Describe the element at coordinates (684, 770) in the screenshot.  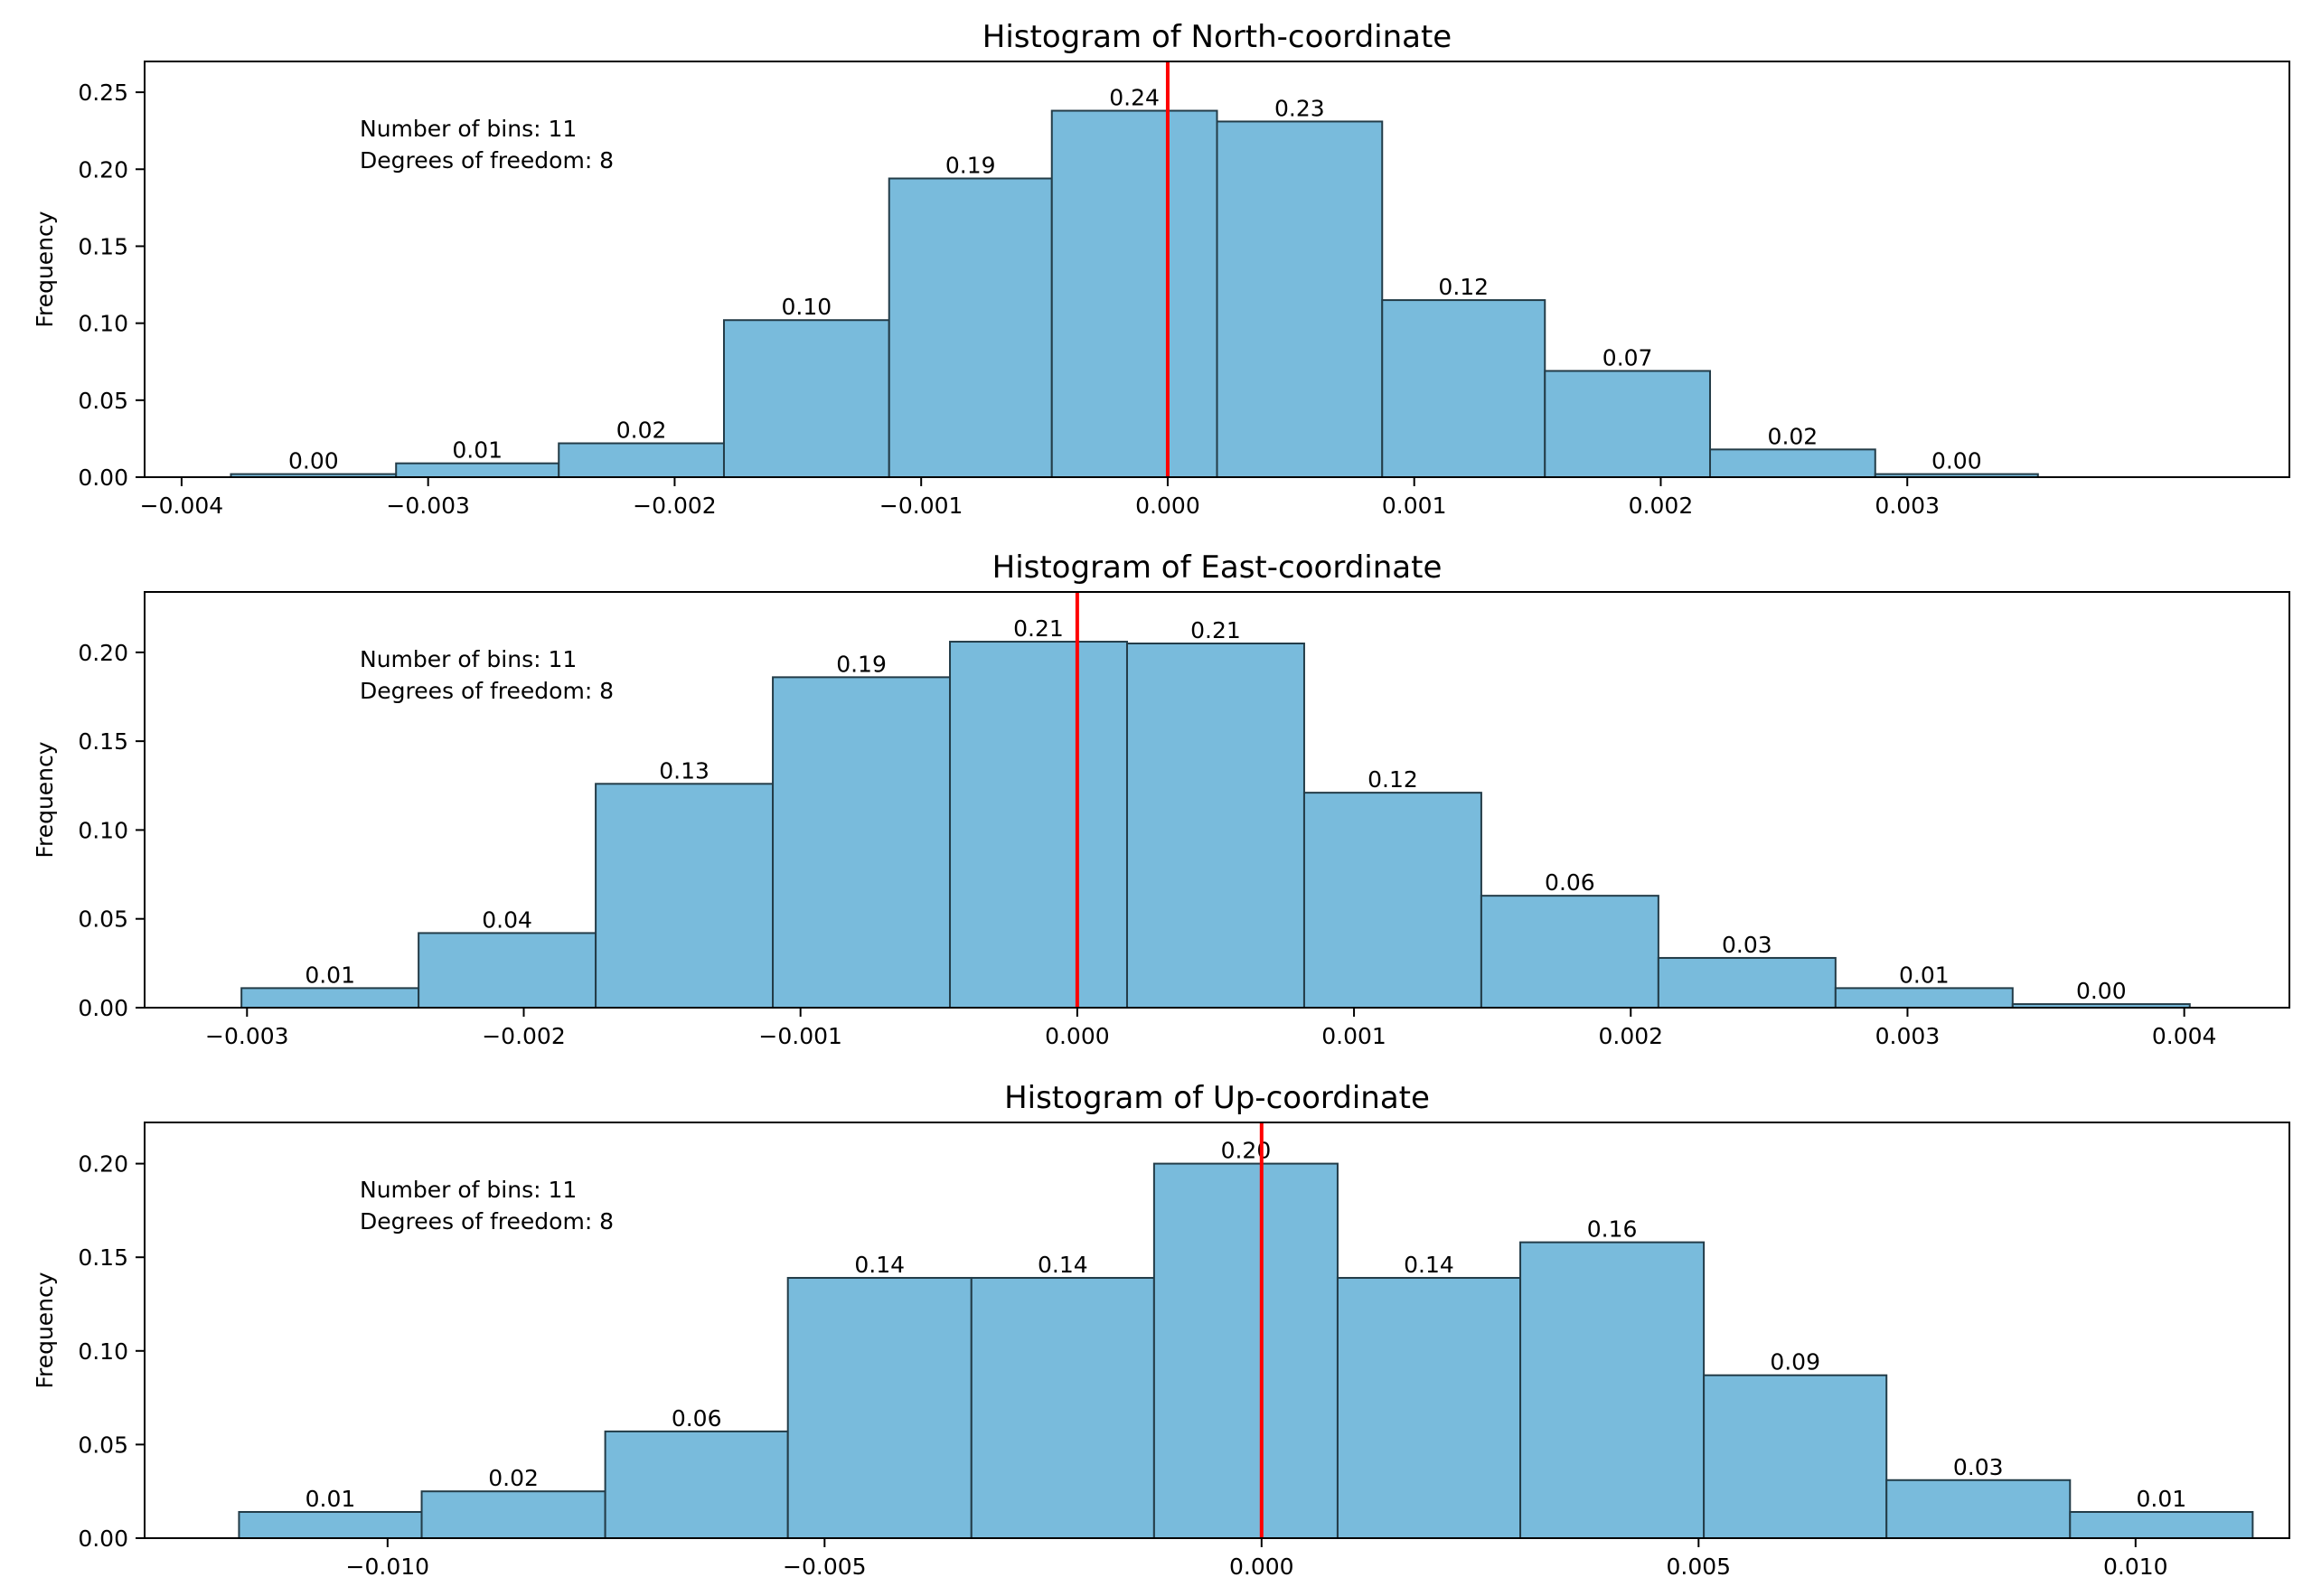
I see `bar-value-label: 0.13` at that location.